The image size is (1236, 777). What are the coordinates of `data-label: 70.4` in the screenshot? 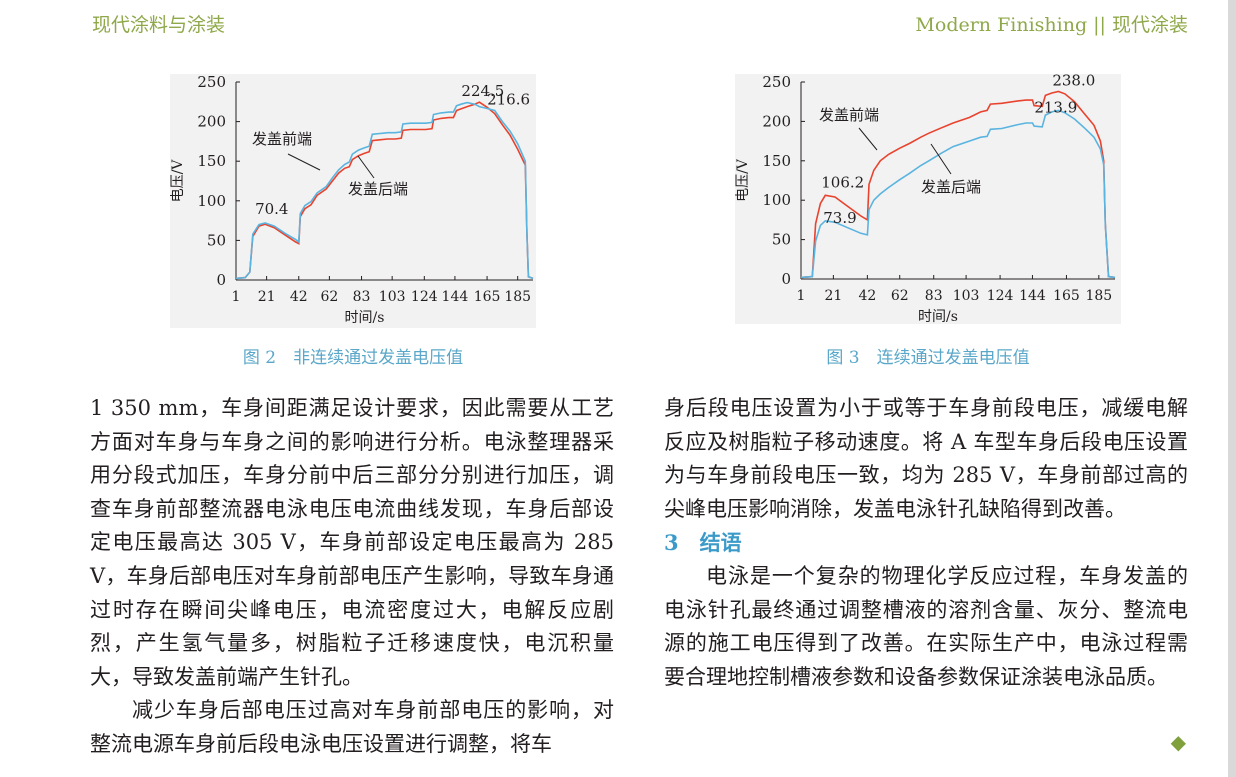 It's located at (271, 209).